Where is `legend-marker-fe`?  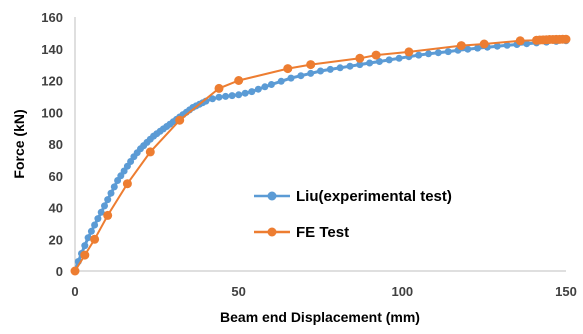
legend-marker-fe is located at coordinates (272, 232).